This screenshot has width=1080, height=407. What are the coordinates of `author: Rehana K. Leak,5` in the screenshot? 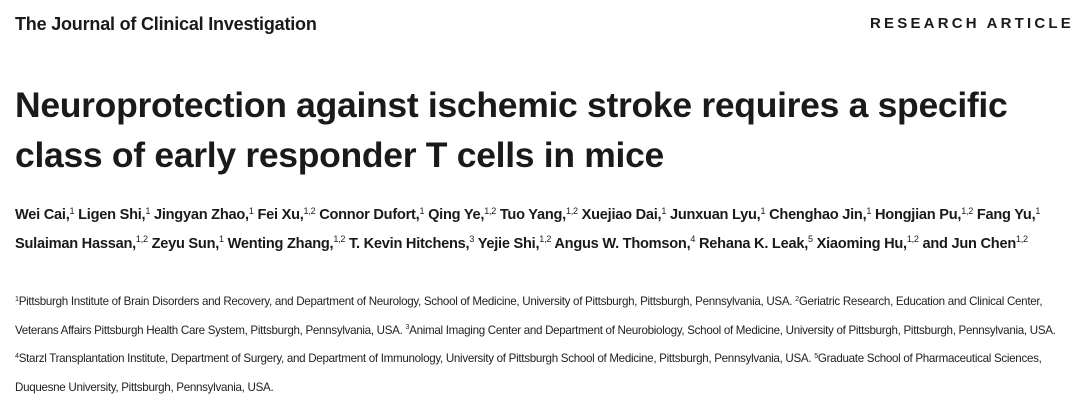 It's located at (756, 243).